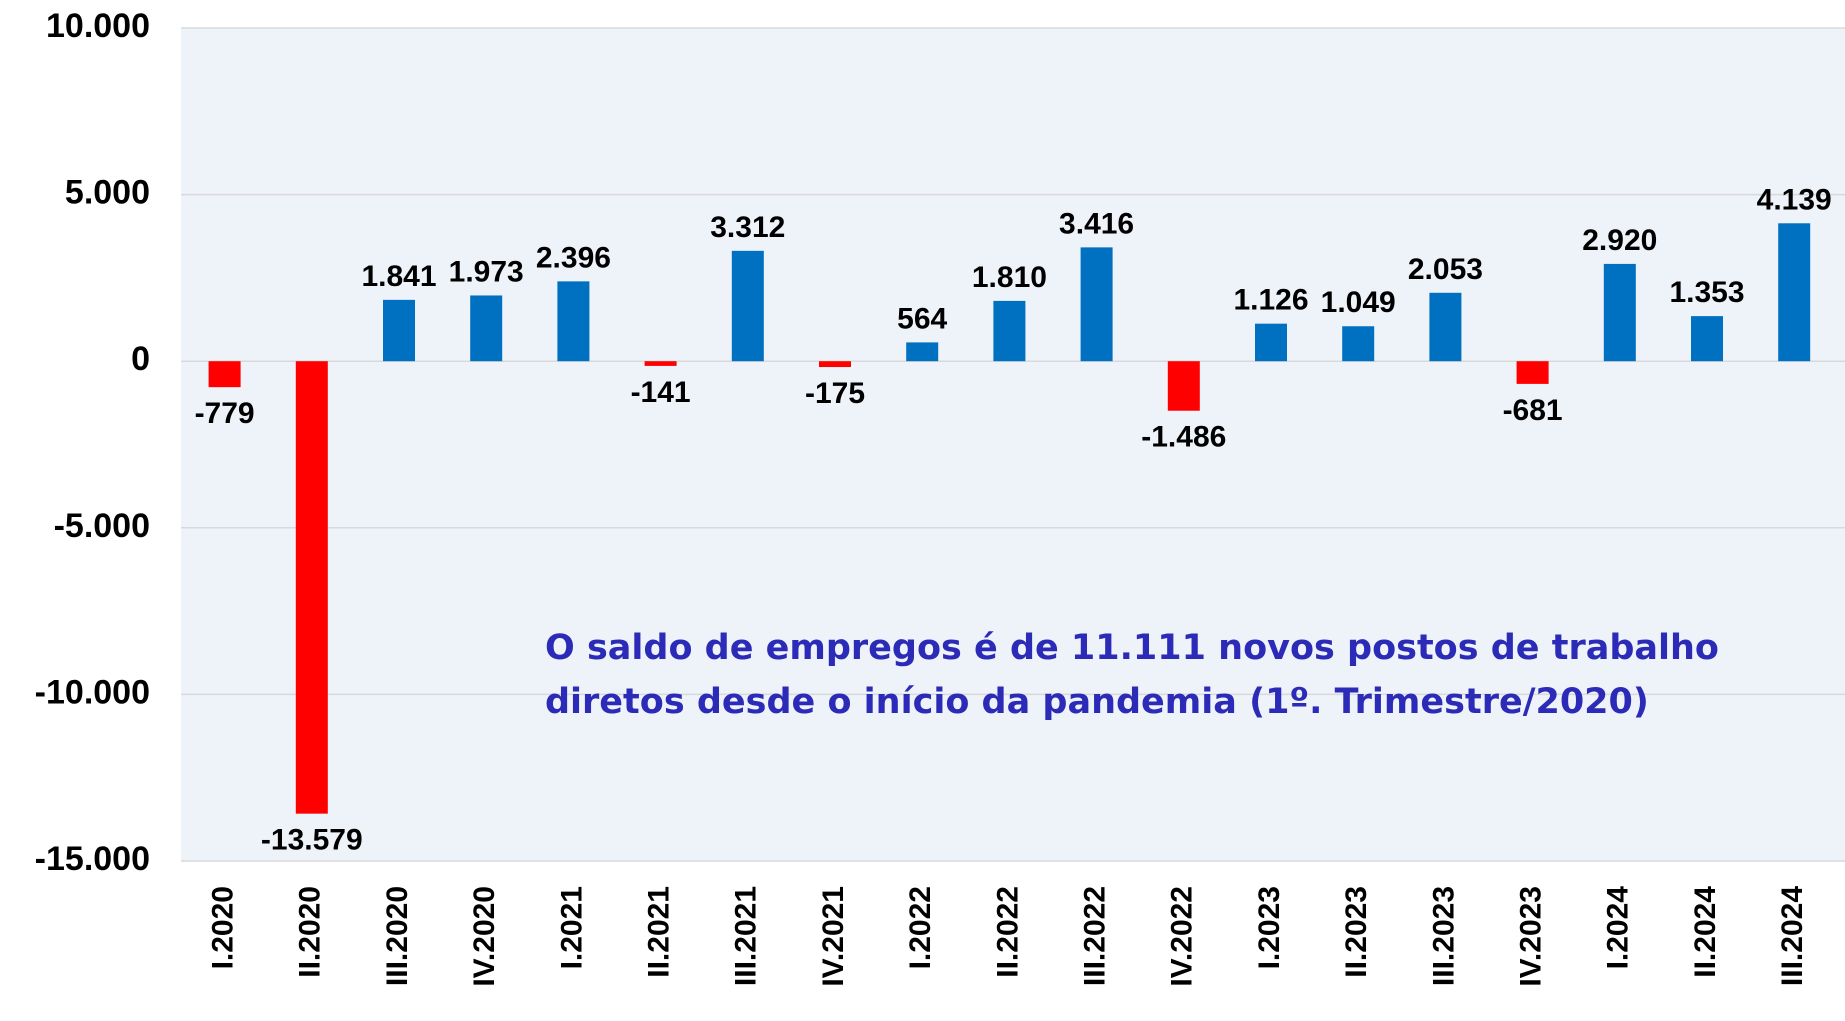  Describe the element at coordinates (571, 927) in the screenshot. I see `x-tick-label: I.2021` at that location.